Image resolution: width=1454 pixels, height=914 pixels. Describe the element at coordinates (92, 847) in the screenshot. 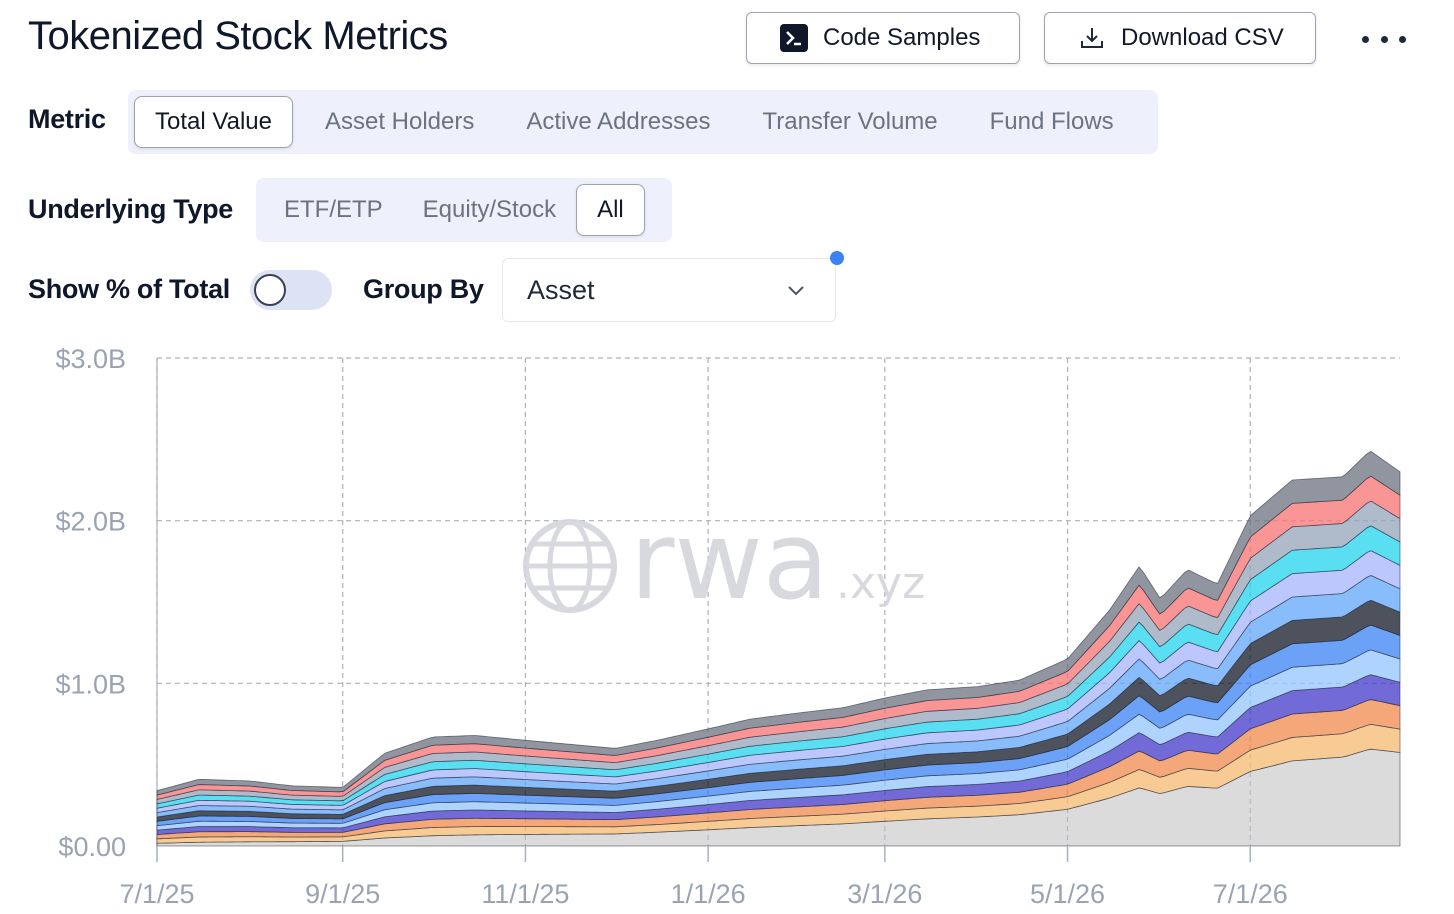

I see `y-tick-label: $0.00` at that location.